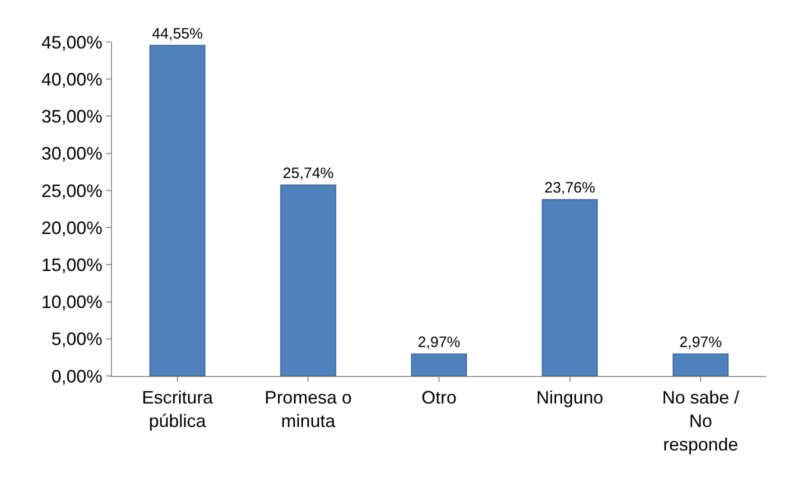  What do you see at coordinates (71, 116) in the screenshot?
I see `y-tick-label: 35,00%` at bounding box center [71, 116].